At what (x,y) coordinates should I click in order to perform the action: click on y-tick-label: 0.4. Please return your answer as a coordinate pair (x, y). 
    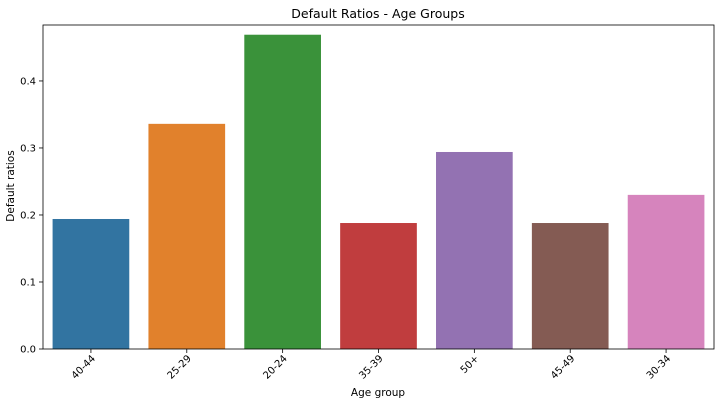
    Looking at the image, I should click on (28, 81).